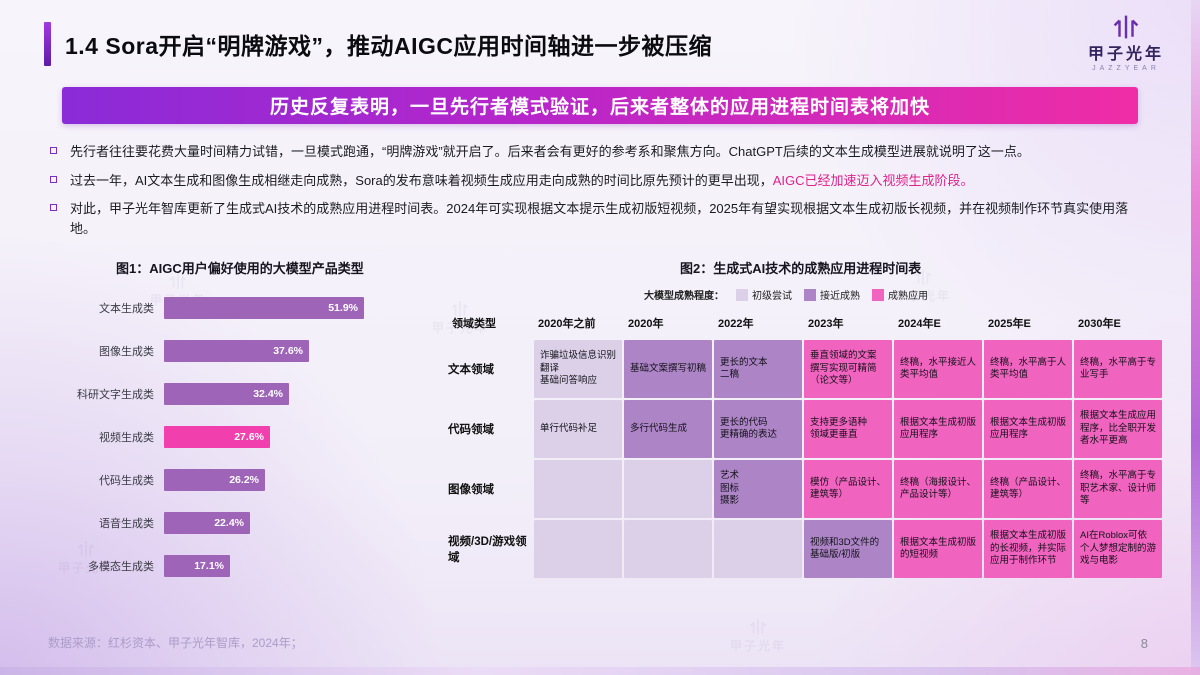 The image size is (1200, 675). Describe the element at coordinates (1126, 43) in the screenshot. I see `brand-logo: 甲子光年 JAZZYEAR` at that location.